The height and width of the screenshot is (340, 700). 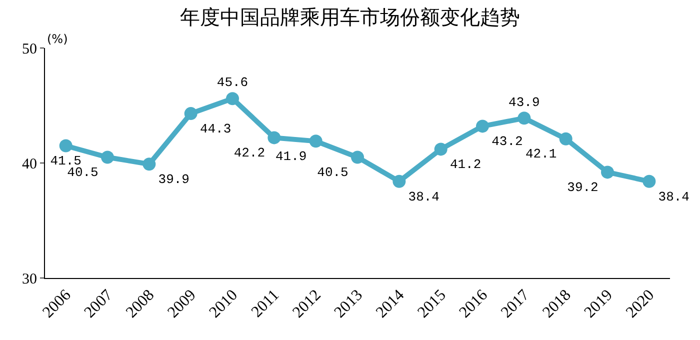 What do you see at coordinates (466, 164) in the screenshot?
I see `data-label: 41.2` at bounding box center [466, 164].